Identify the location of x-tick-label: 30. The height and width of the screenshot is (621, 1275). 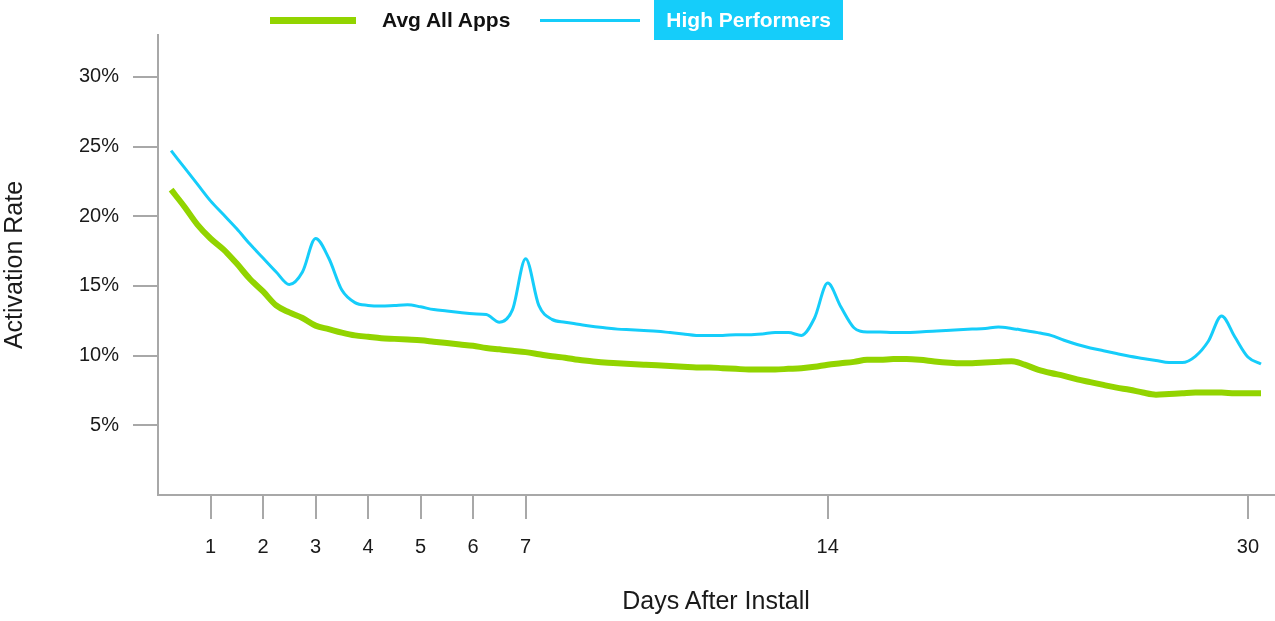
(1247, 545).